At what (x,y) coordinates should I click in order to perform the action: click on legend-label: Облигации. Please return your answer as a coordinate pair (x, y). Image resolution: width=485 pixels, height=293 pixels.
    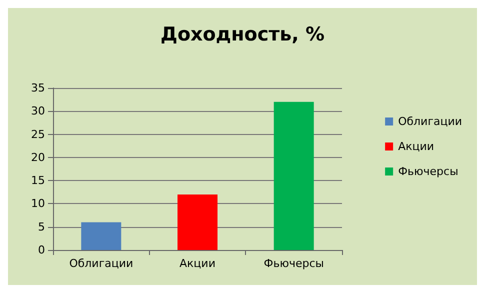
    Looking at the image, I should click on (430, 121).